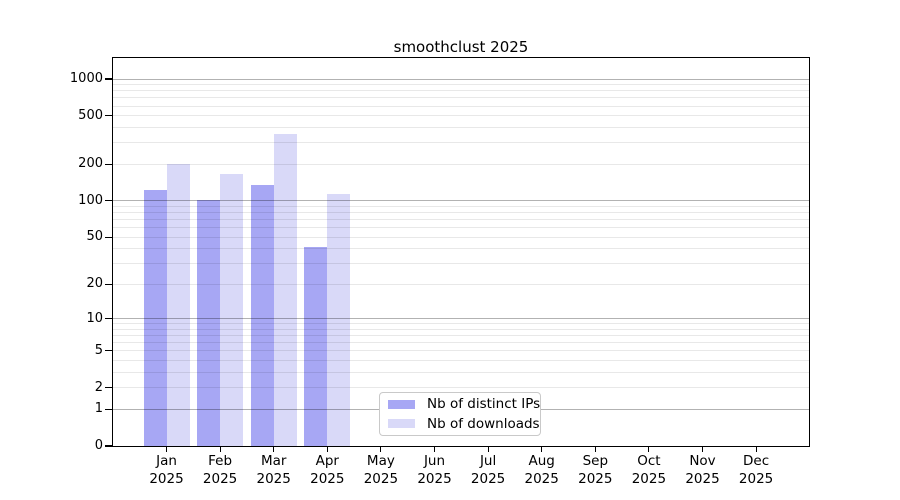  Describe the element at coordinates (401, 404) in the screenshot. I see `legend-swatch-distinct-ips` at that location.